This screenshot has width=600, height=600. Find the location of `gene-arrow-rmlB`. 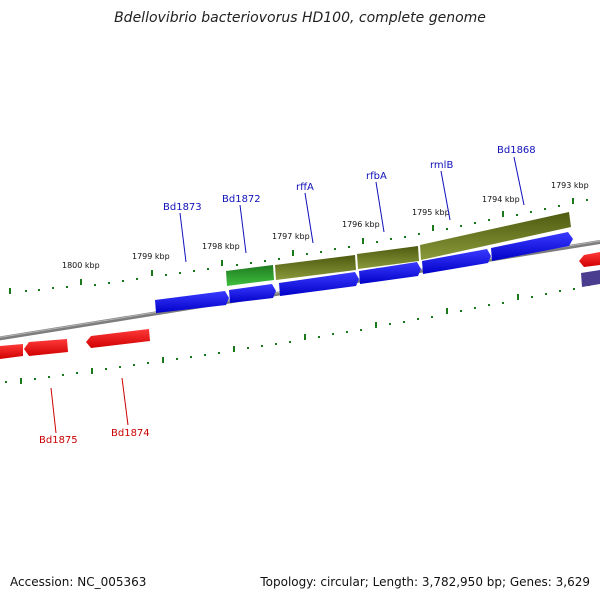

gene-arrow-rmlB is located at coordinates (456, 261).